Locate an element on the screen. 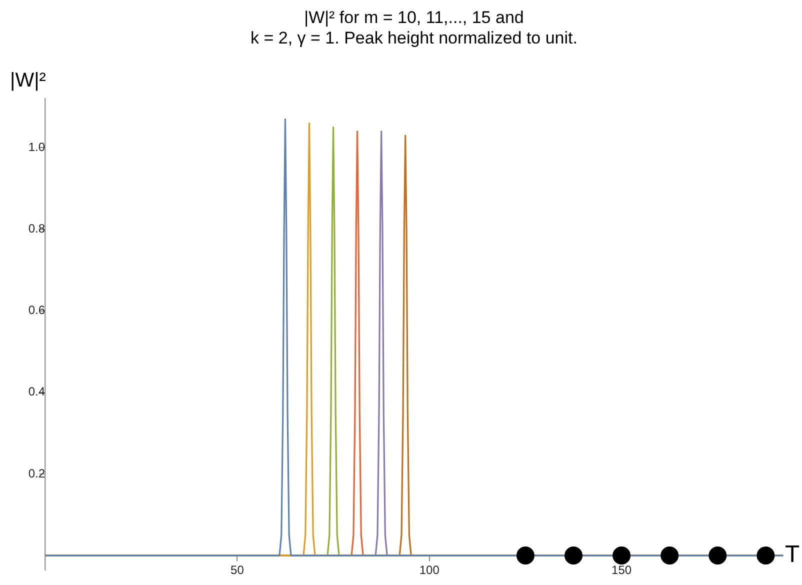  x-axis-title: T is located at coordinates (792, 554).